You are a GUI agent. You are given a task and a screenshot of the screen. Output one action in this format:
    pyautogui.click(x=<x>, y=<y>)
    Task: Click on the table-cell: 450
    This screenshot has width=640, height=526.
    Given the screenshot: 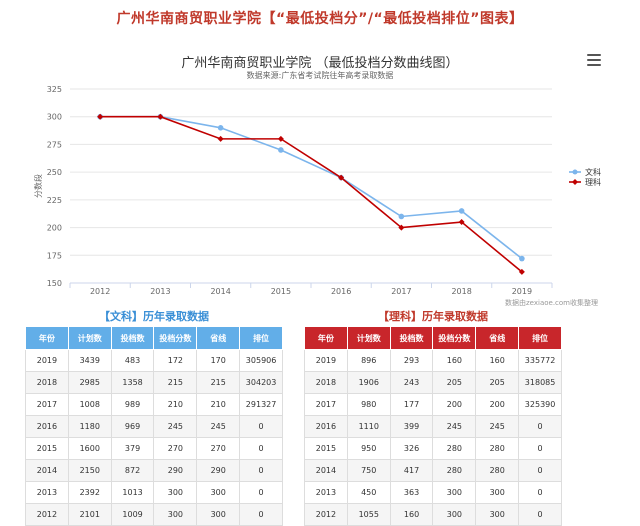 What is the action you would take?
    pyautogui.click(x=368, y=492)
    